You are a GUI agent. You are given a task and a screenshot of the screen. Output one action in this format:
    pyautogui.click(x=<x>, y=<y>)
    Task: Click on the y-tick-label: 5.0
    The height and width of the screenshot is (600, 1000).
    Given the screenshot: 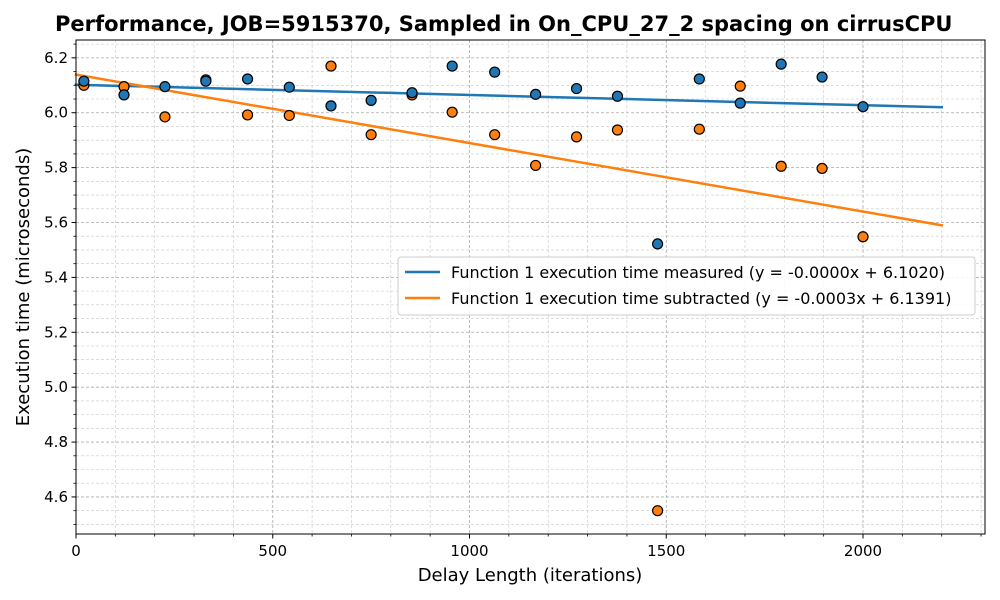 What is the action you would take?
    pyautogui.click(x=56, y=387)
    